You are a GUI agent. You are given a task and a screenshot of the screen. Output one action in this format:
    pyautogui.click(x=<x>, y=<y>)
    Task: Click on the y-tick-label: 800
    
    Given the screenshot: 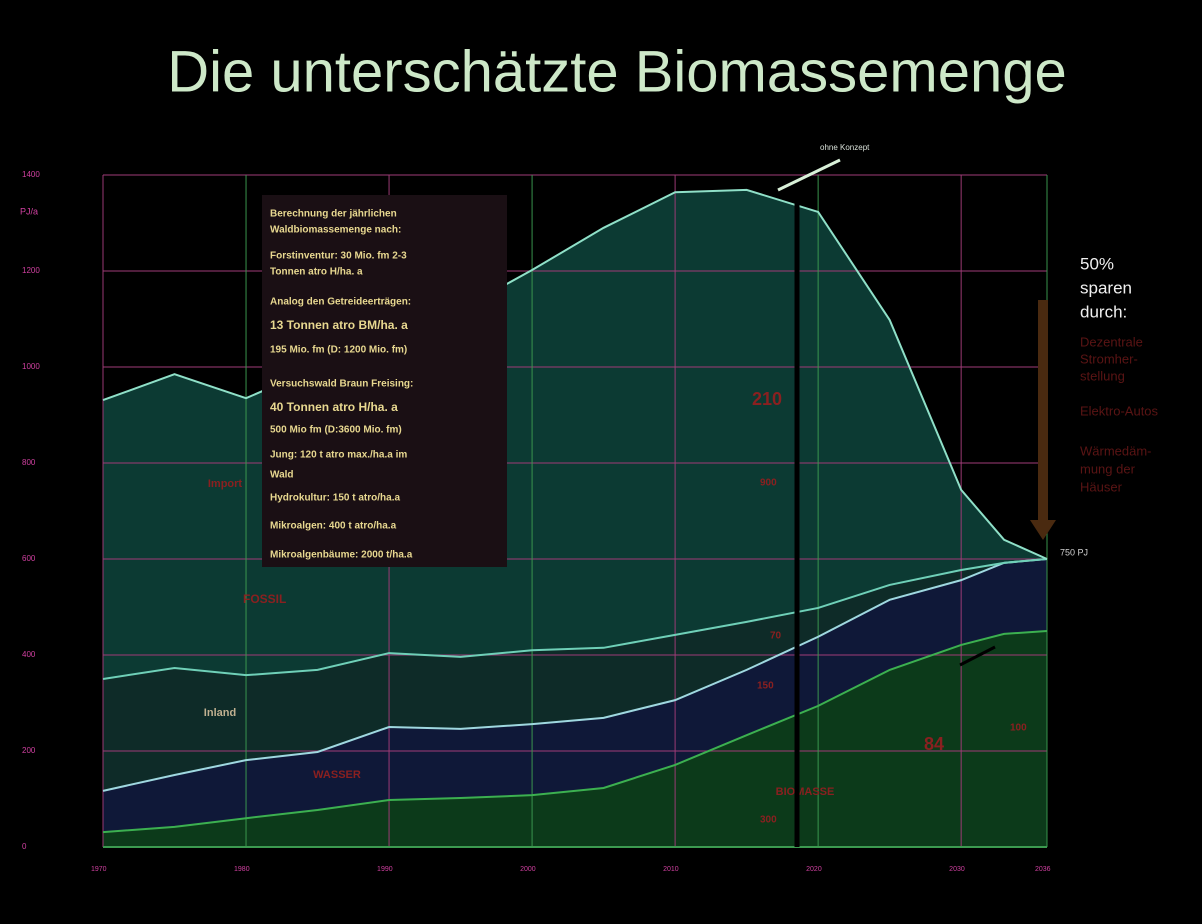 What is the action you would take?
    pyautogui.click(x=29, y=462)
    